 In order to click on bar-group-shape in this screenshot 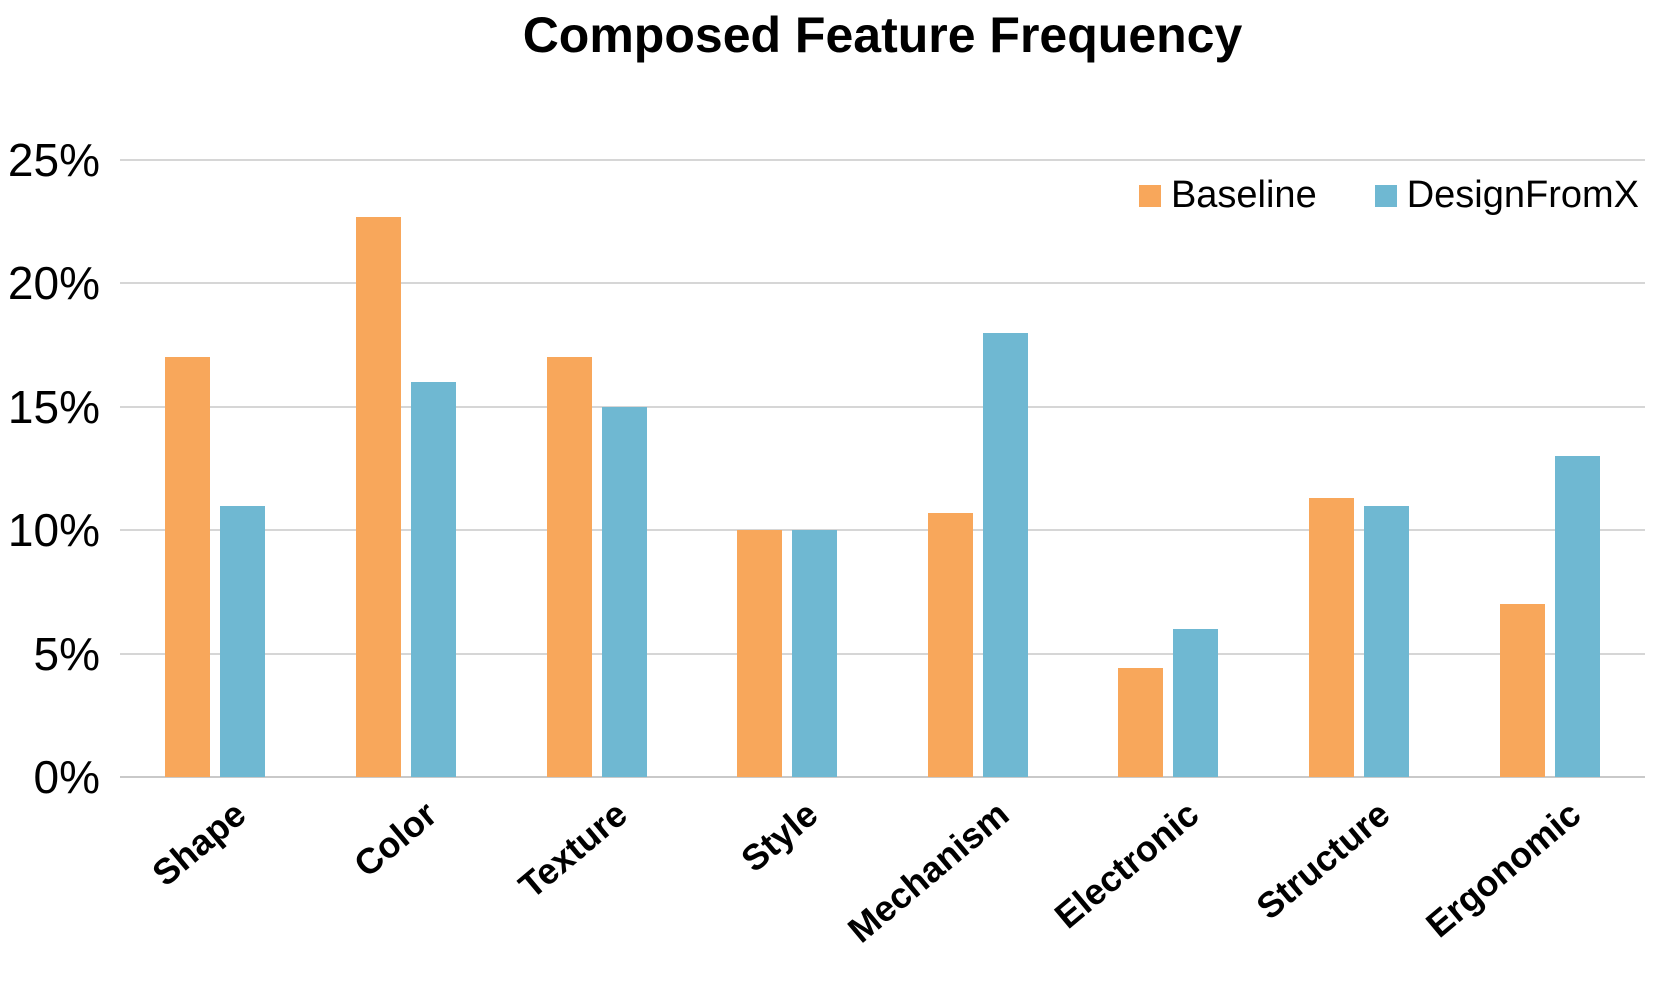, I will do `click(215, 468)`.